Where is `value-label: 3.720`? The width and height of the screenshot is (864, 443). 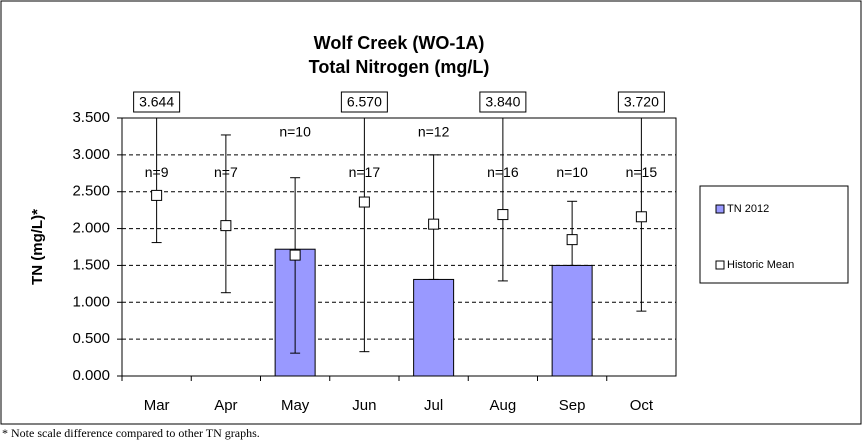 value-label: 3.720 is located at coordinates (641, 102).